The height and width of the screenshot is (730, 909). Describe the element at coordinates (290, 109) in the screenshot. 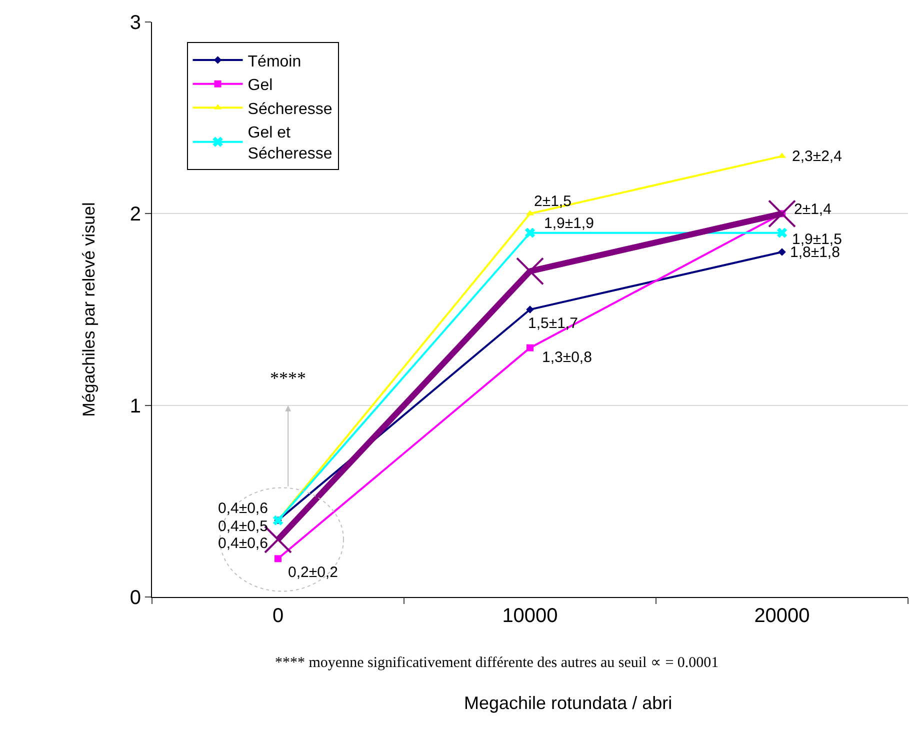

I see `legend-label: Sécheresse` at that location.